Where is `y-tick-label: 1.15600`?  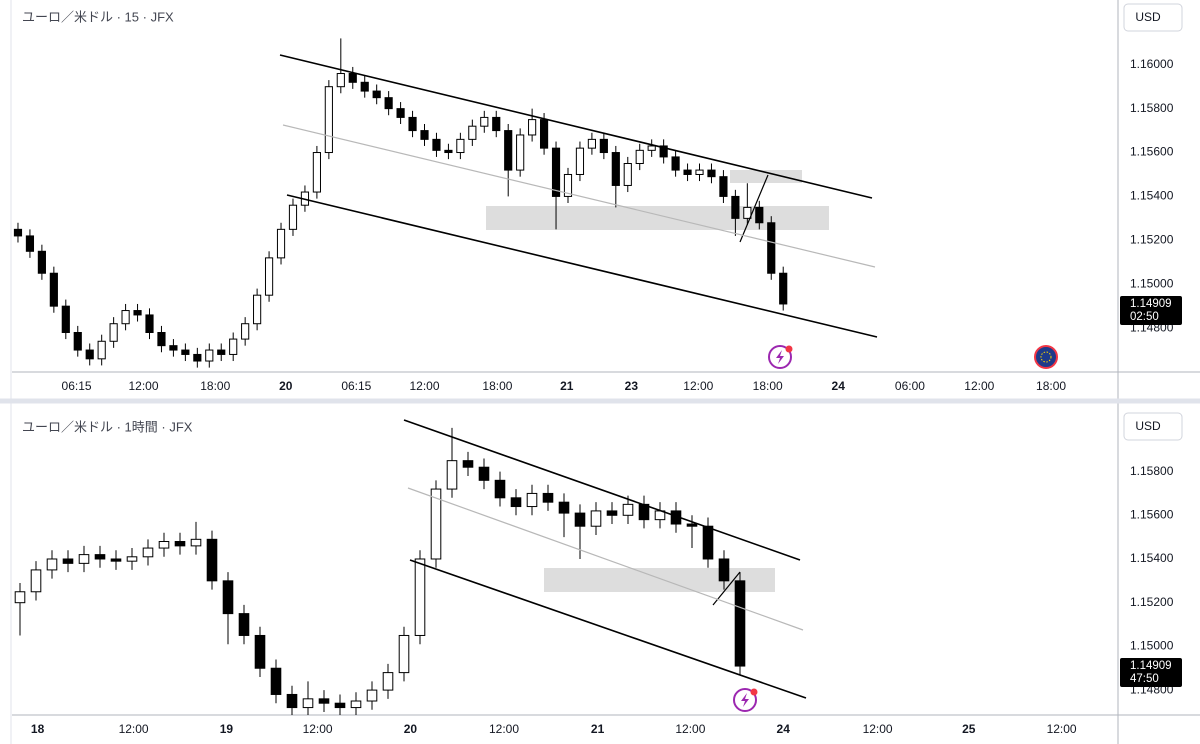 y-tick-label: 1.15600 is located at coordinates (1152, 514).